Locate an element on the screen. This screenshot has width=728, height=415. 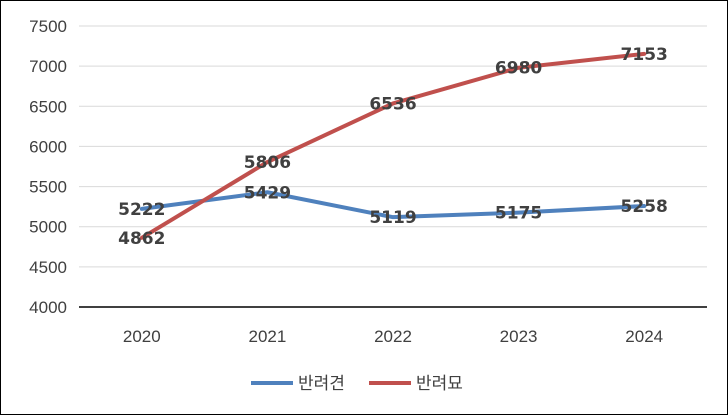
data-label: 6980 is located at coordinates (518, 69).